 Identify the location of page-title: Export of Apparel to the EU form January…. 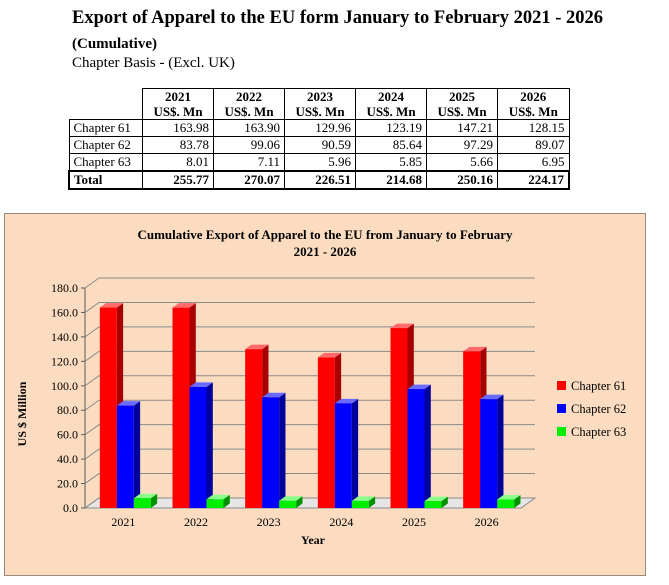
(337, 18).